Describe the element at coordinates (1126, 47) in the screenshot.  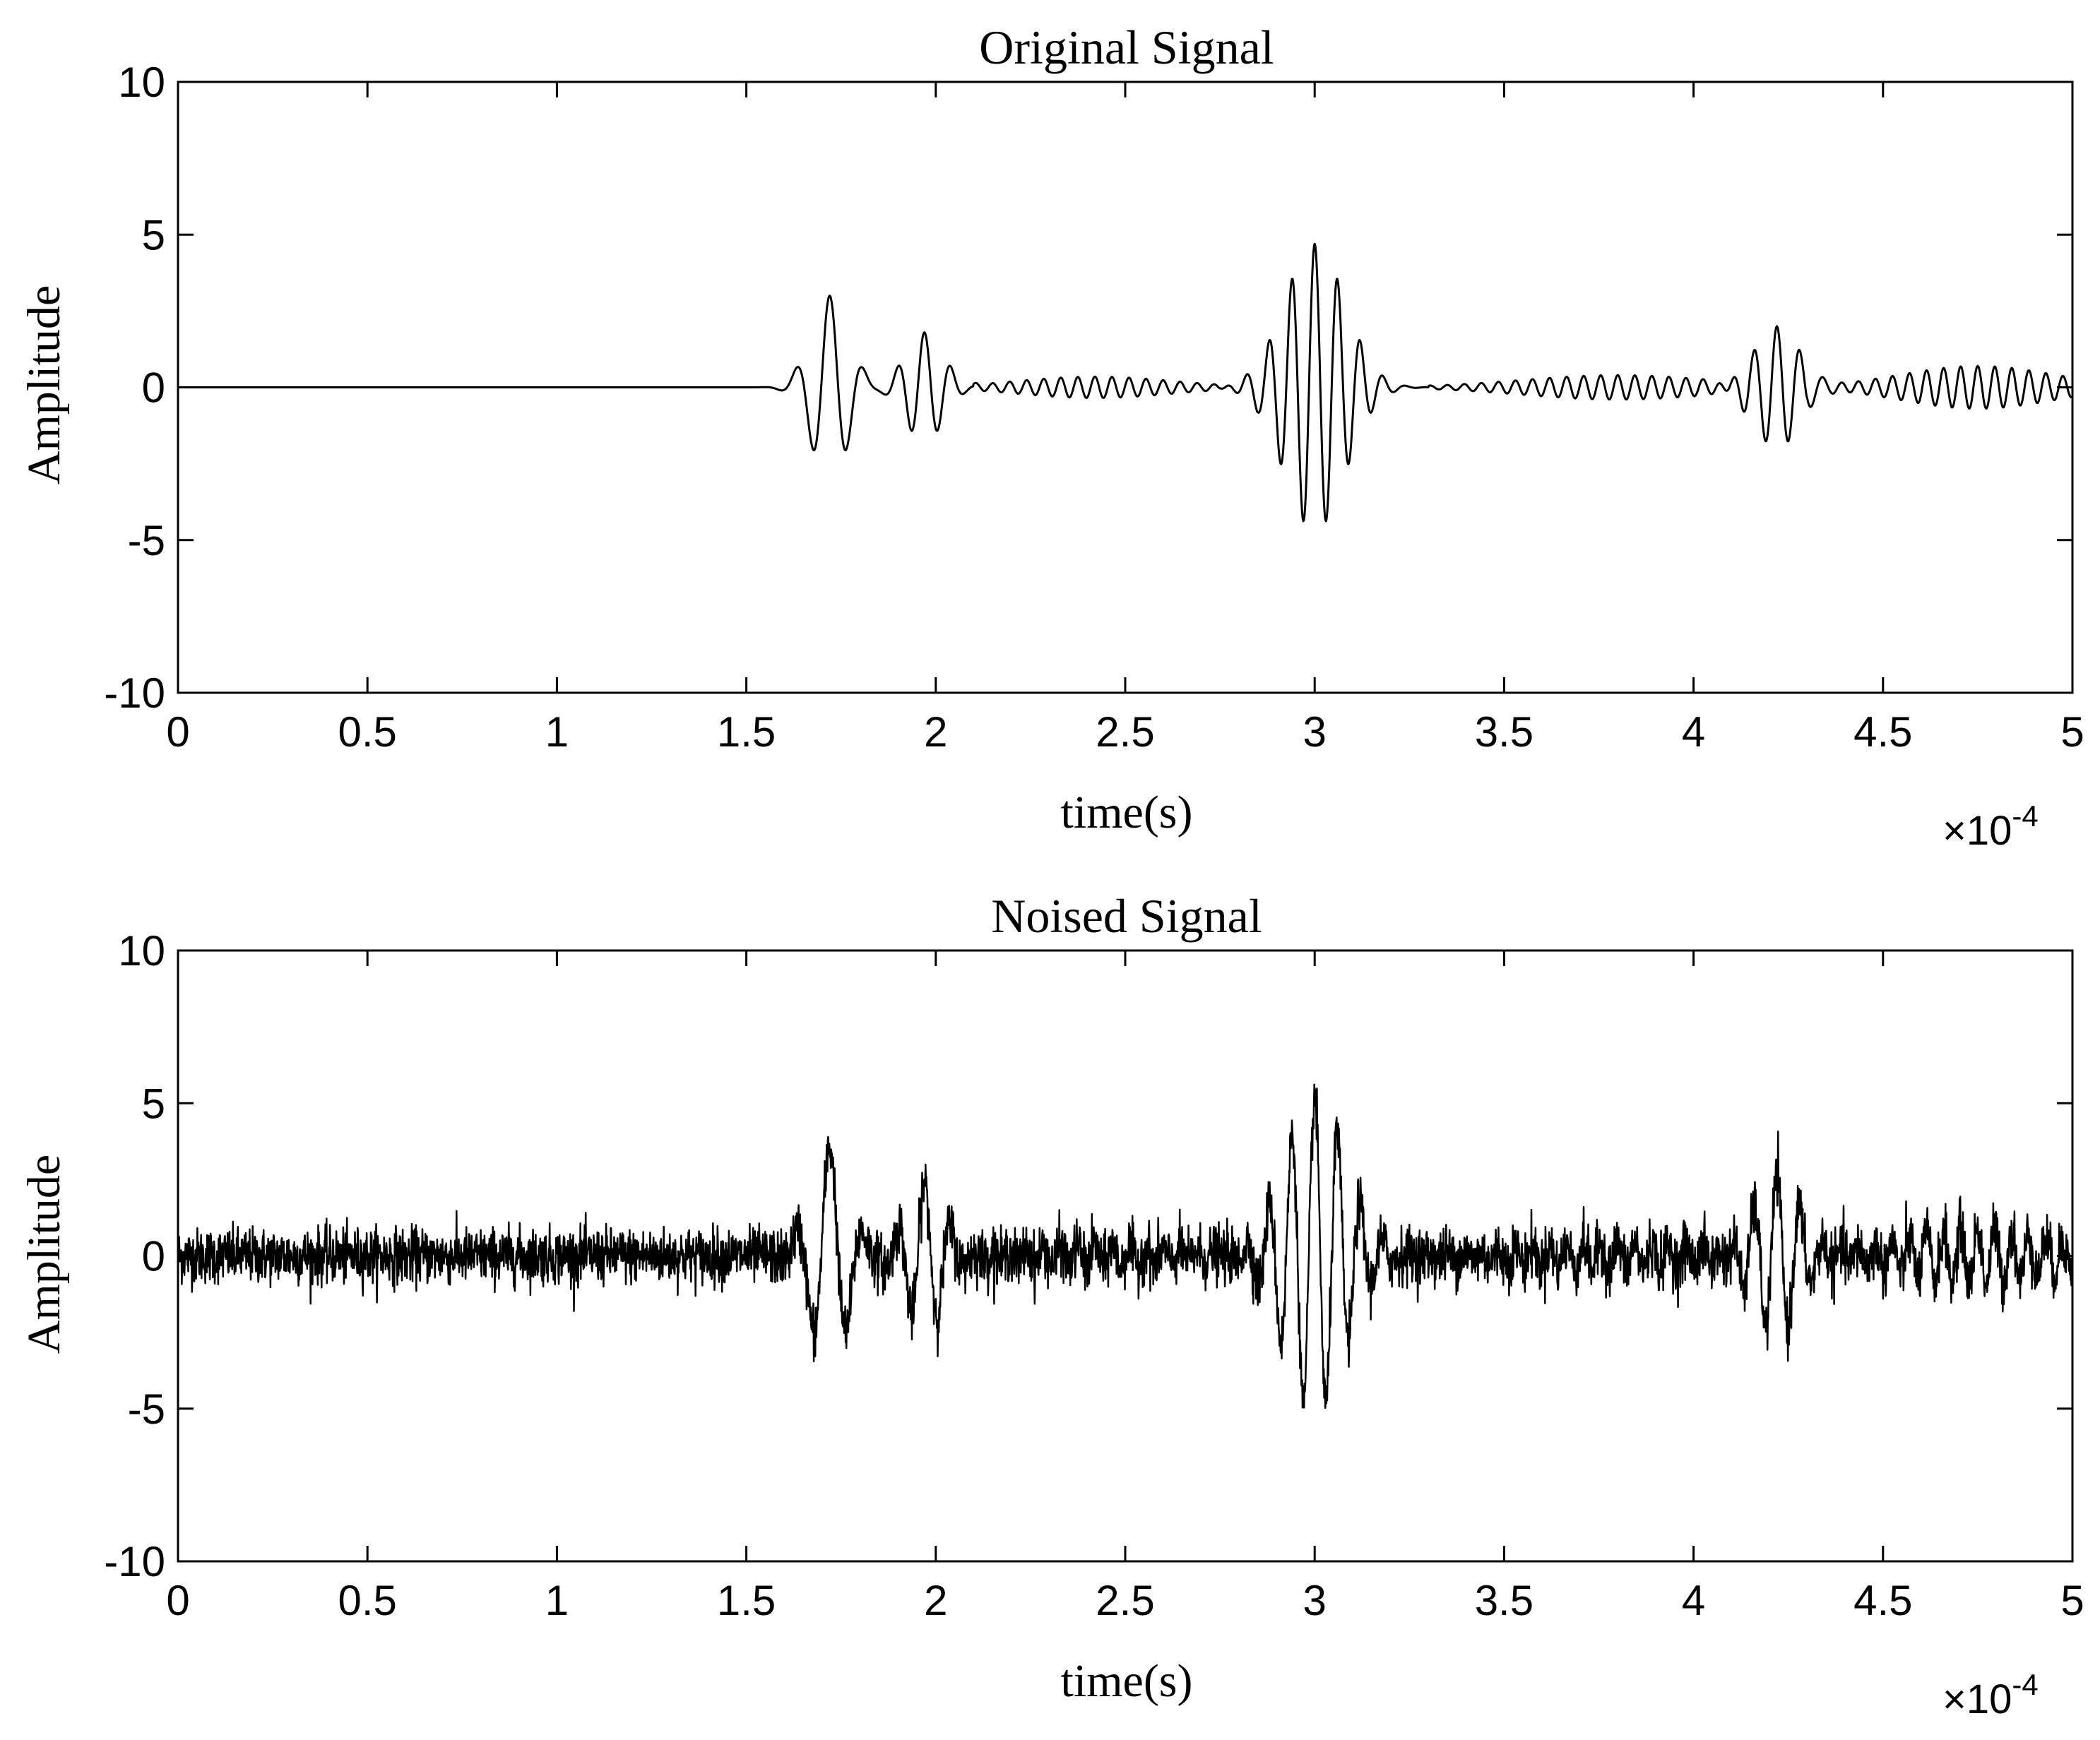
I see `chart-title: Original Signal` at that location.